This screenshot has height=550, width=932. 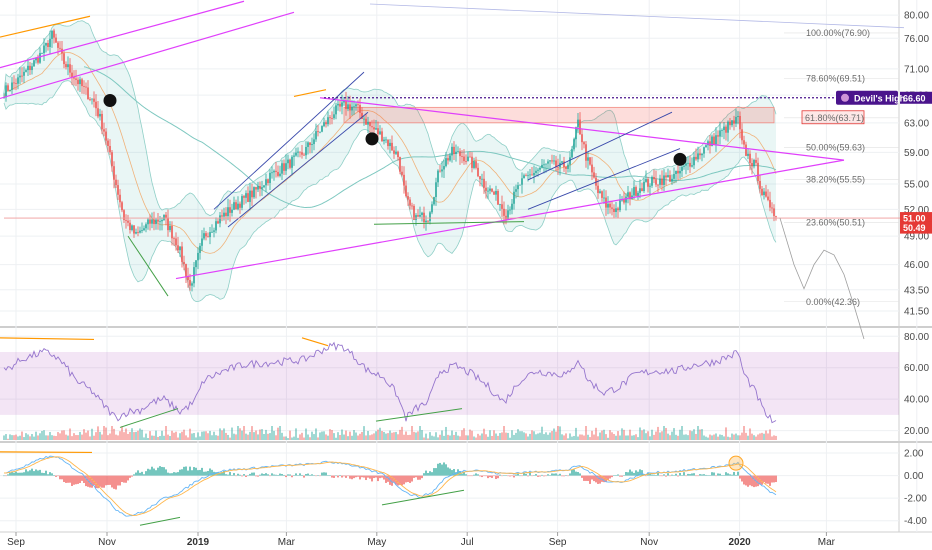 I want to click on price-divergence-green, so click(x=148, y=266).